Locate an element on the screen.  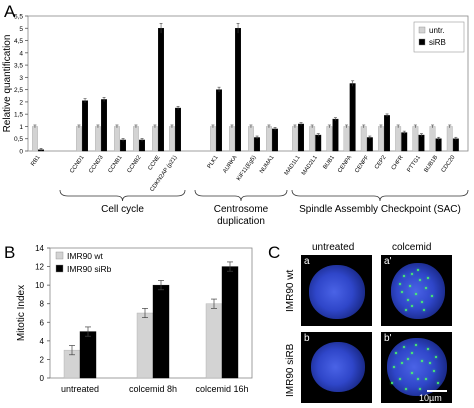
x-tick-label: BUB1B is located at coordinates (431, 164).